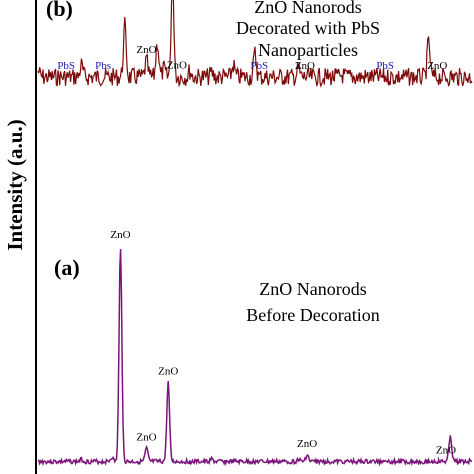 Image resolution: width=474 pixels, height=474 pixels. Describe the element at coordinates (308, 28) in the screenshot. I see `panel-b-caption-line-2: Decorated with PbS` at that location.